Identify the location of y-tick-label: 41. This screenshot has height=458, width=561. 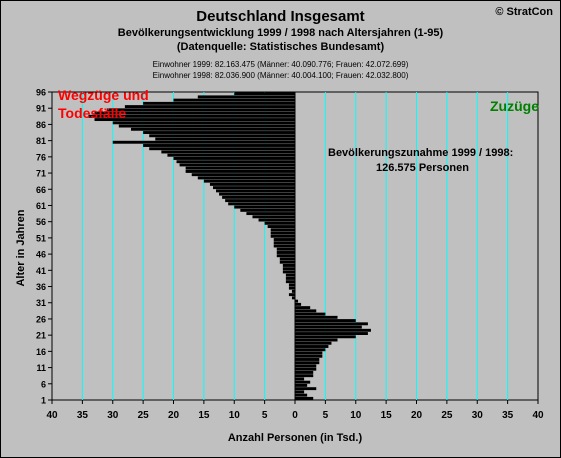
(41, 271).